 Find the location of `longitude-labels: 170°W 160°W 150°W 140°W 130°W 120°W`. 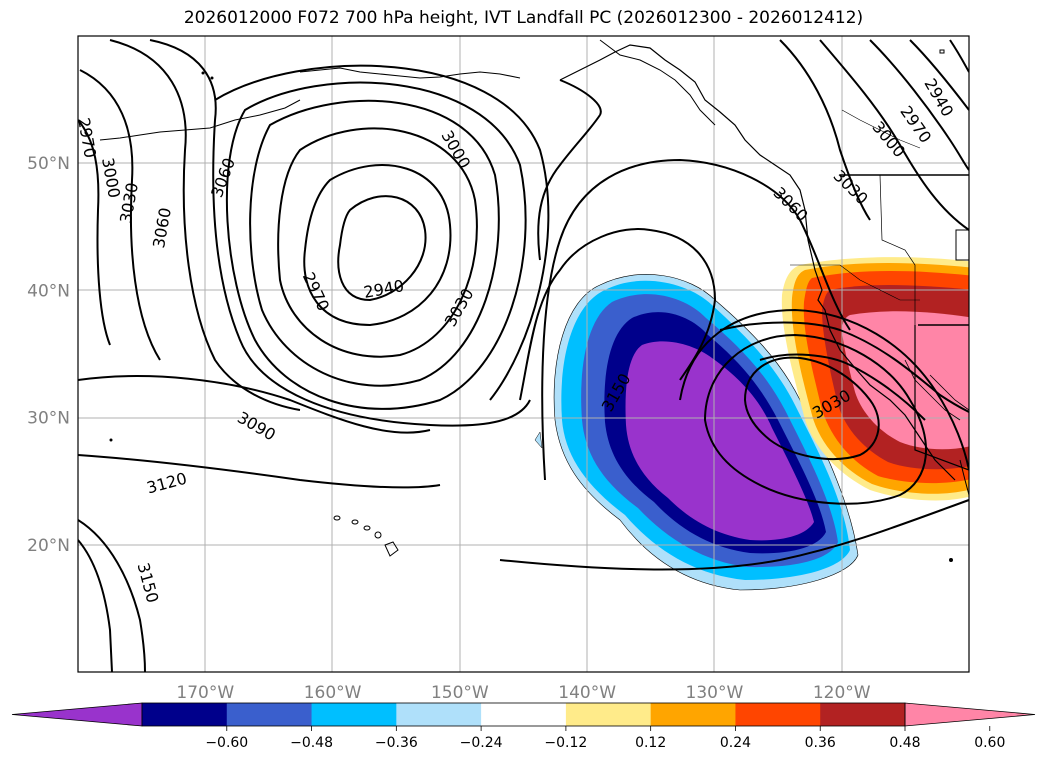

longitude-labels: 170°W 160°W 150°W 140°W 130°W 120°W is located at coordinates (523, 693).